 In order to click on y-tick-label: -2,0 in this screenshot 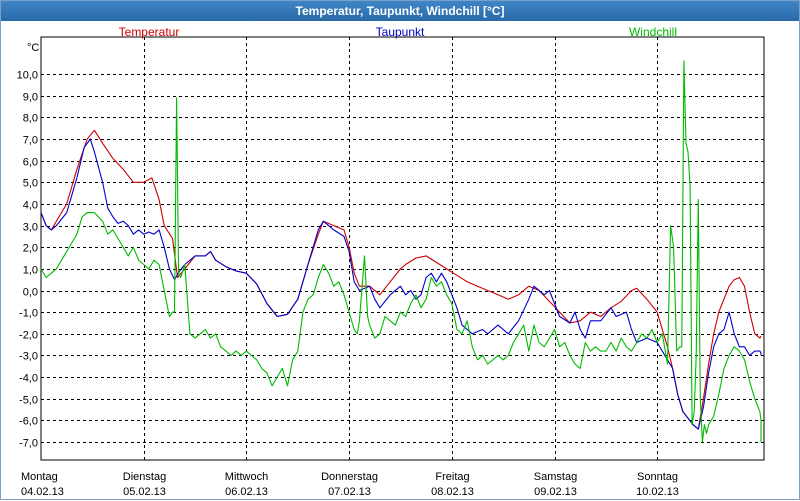, I will do `click(28, 336)`.